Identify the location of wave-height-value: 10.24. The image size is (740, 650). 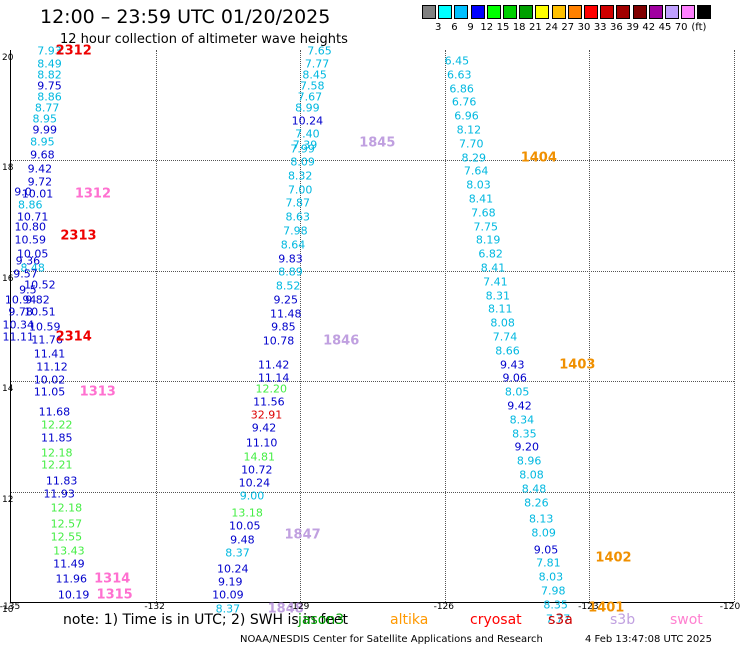
(307, 121).